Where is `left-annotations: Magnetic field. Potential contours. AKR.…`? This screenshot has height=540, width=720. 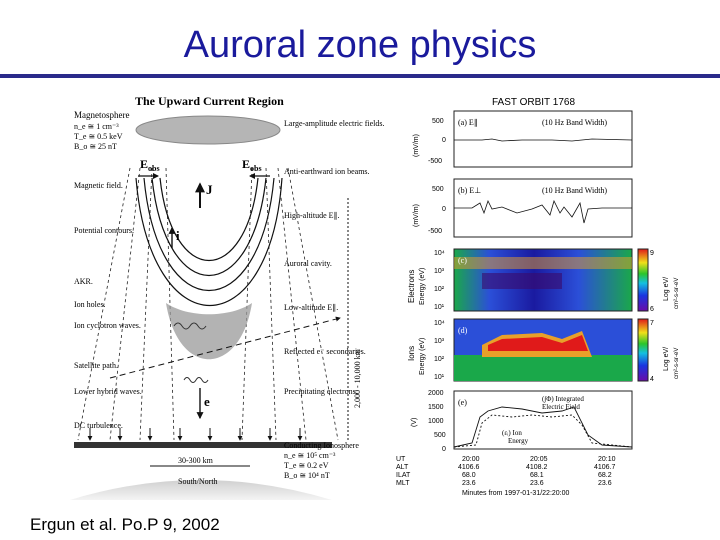
left-annotations: Magnetic field. Potential contours. AKR.… is located at coordinates (108, 305).